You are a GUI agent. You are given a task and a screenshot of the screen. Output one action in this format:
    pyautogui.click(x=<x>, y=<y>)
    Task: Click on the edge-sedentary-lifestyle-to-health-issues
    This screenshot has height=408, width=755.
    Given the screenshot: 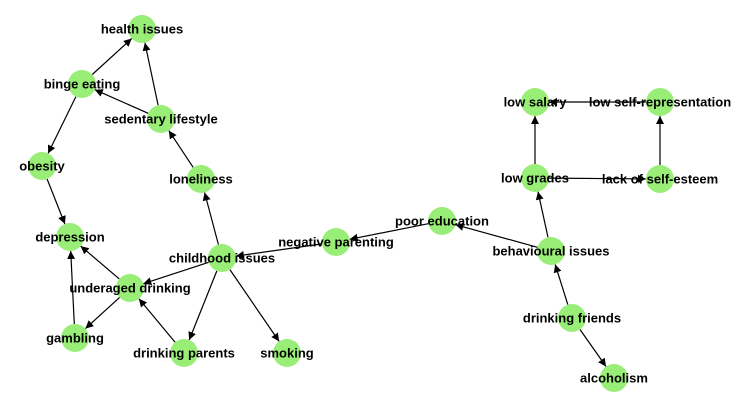 What is the action you would take?
    pyautogui.click(x=150, y=74)
    